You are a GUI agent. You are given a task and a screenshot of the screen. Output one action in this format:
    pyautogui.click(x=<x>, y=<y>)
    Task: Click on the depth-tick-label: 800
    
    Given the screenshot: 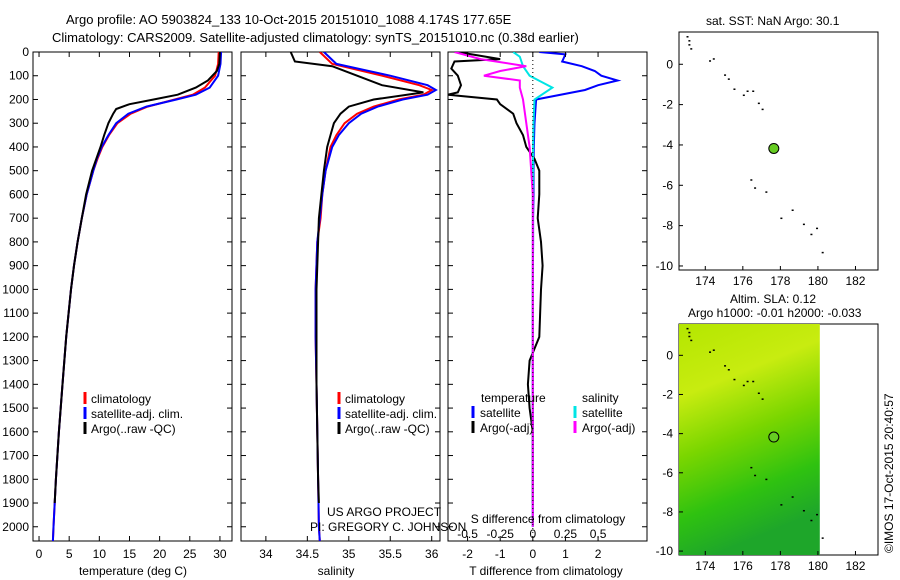 What is the action you would take?
    pyautogui.click(x=19, y=242)
    